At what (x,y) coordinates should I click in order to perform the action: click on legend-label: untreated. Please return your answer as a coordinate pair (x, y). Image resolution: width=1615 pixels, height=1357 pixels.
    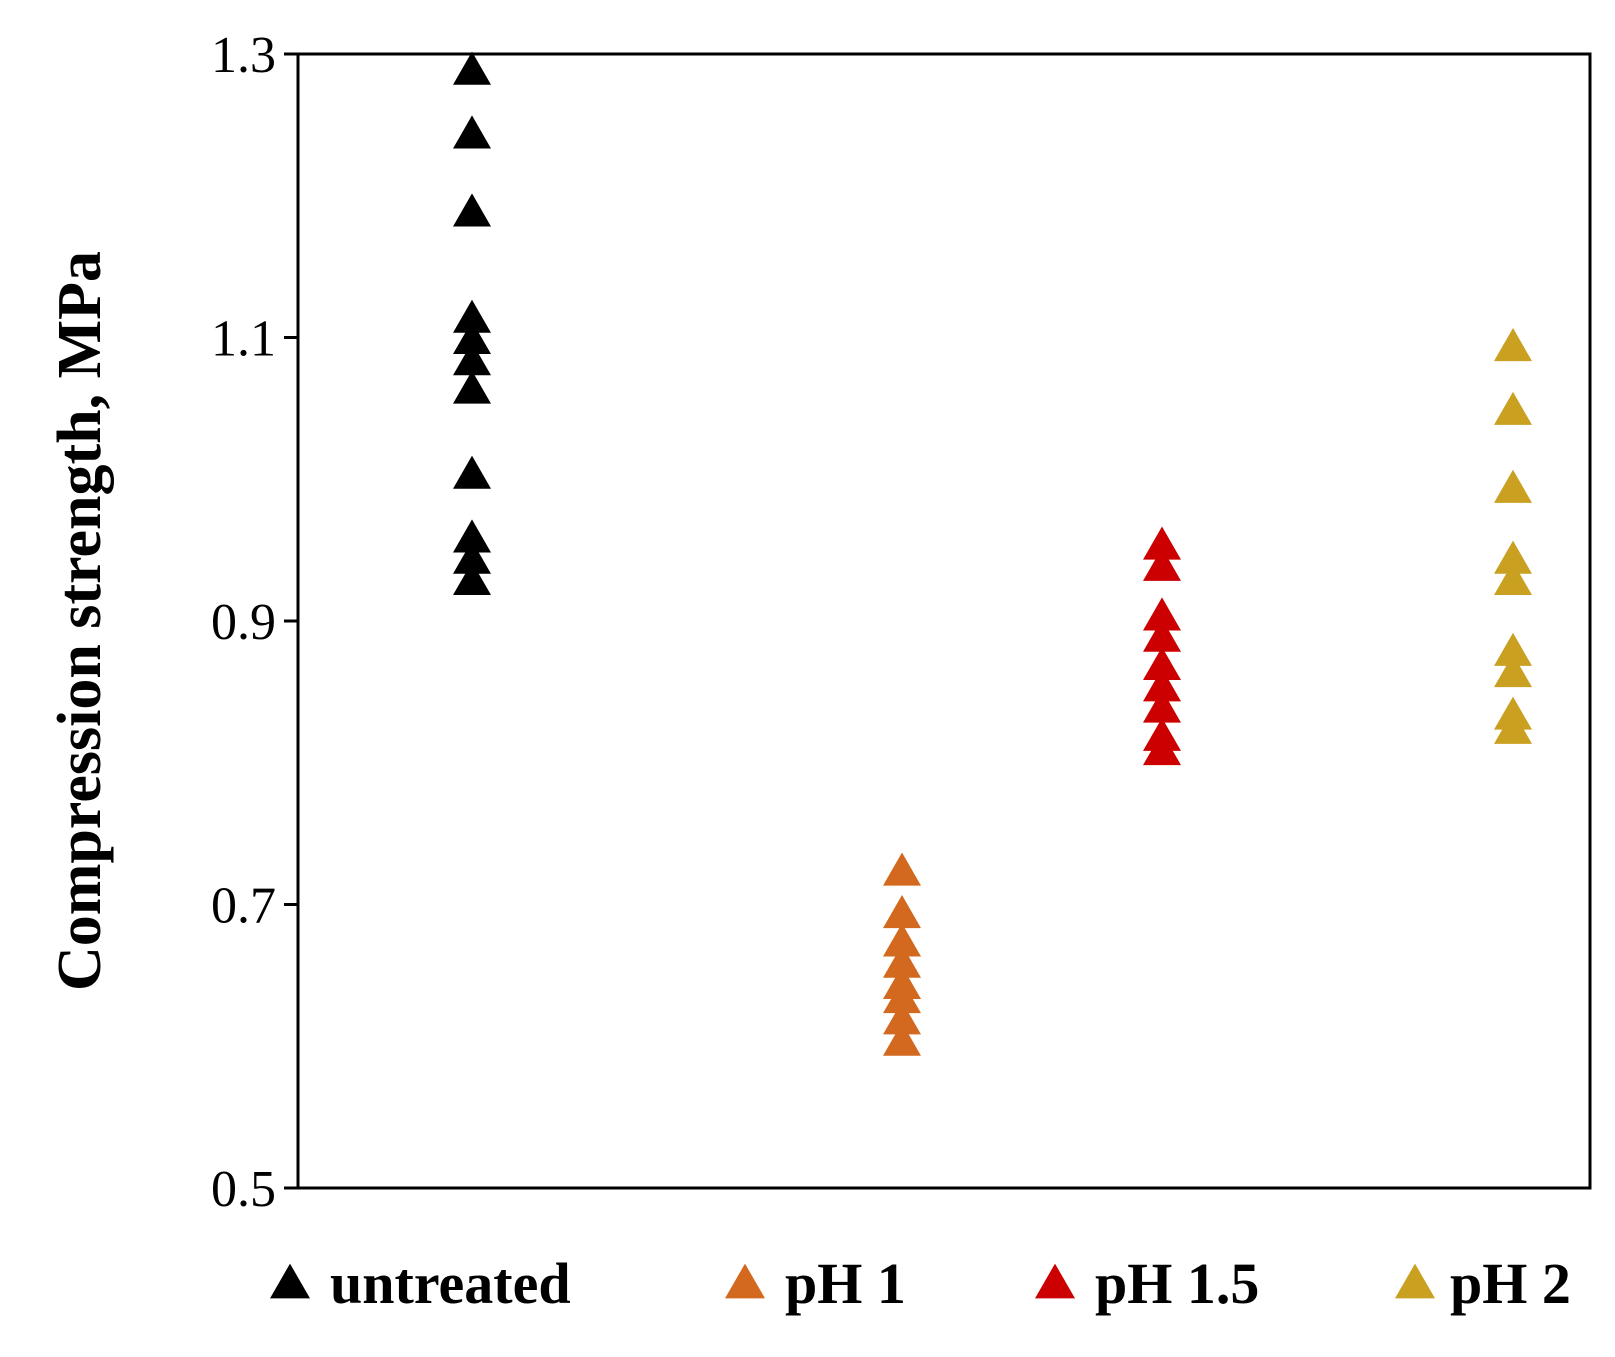
    Looking at the image, I should click on (450, 1283).